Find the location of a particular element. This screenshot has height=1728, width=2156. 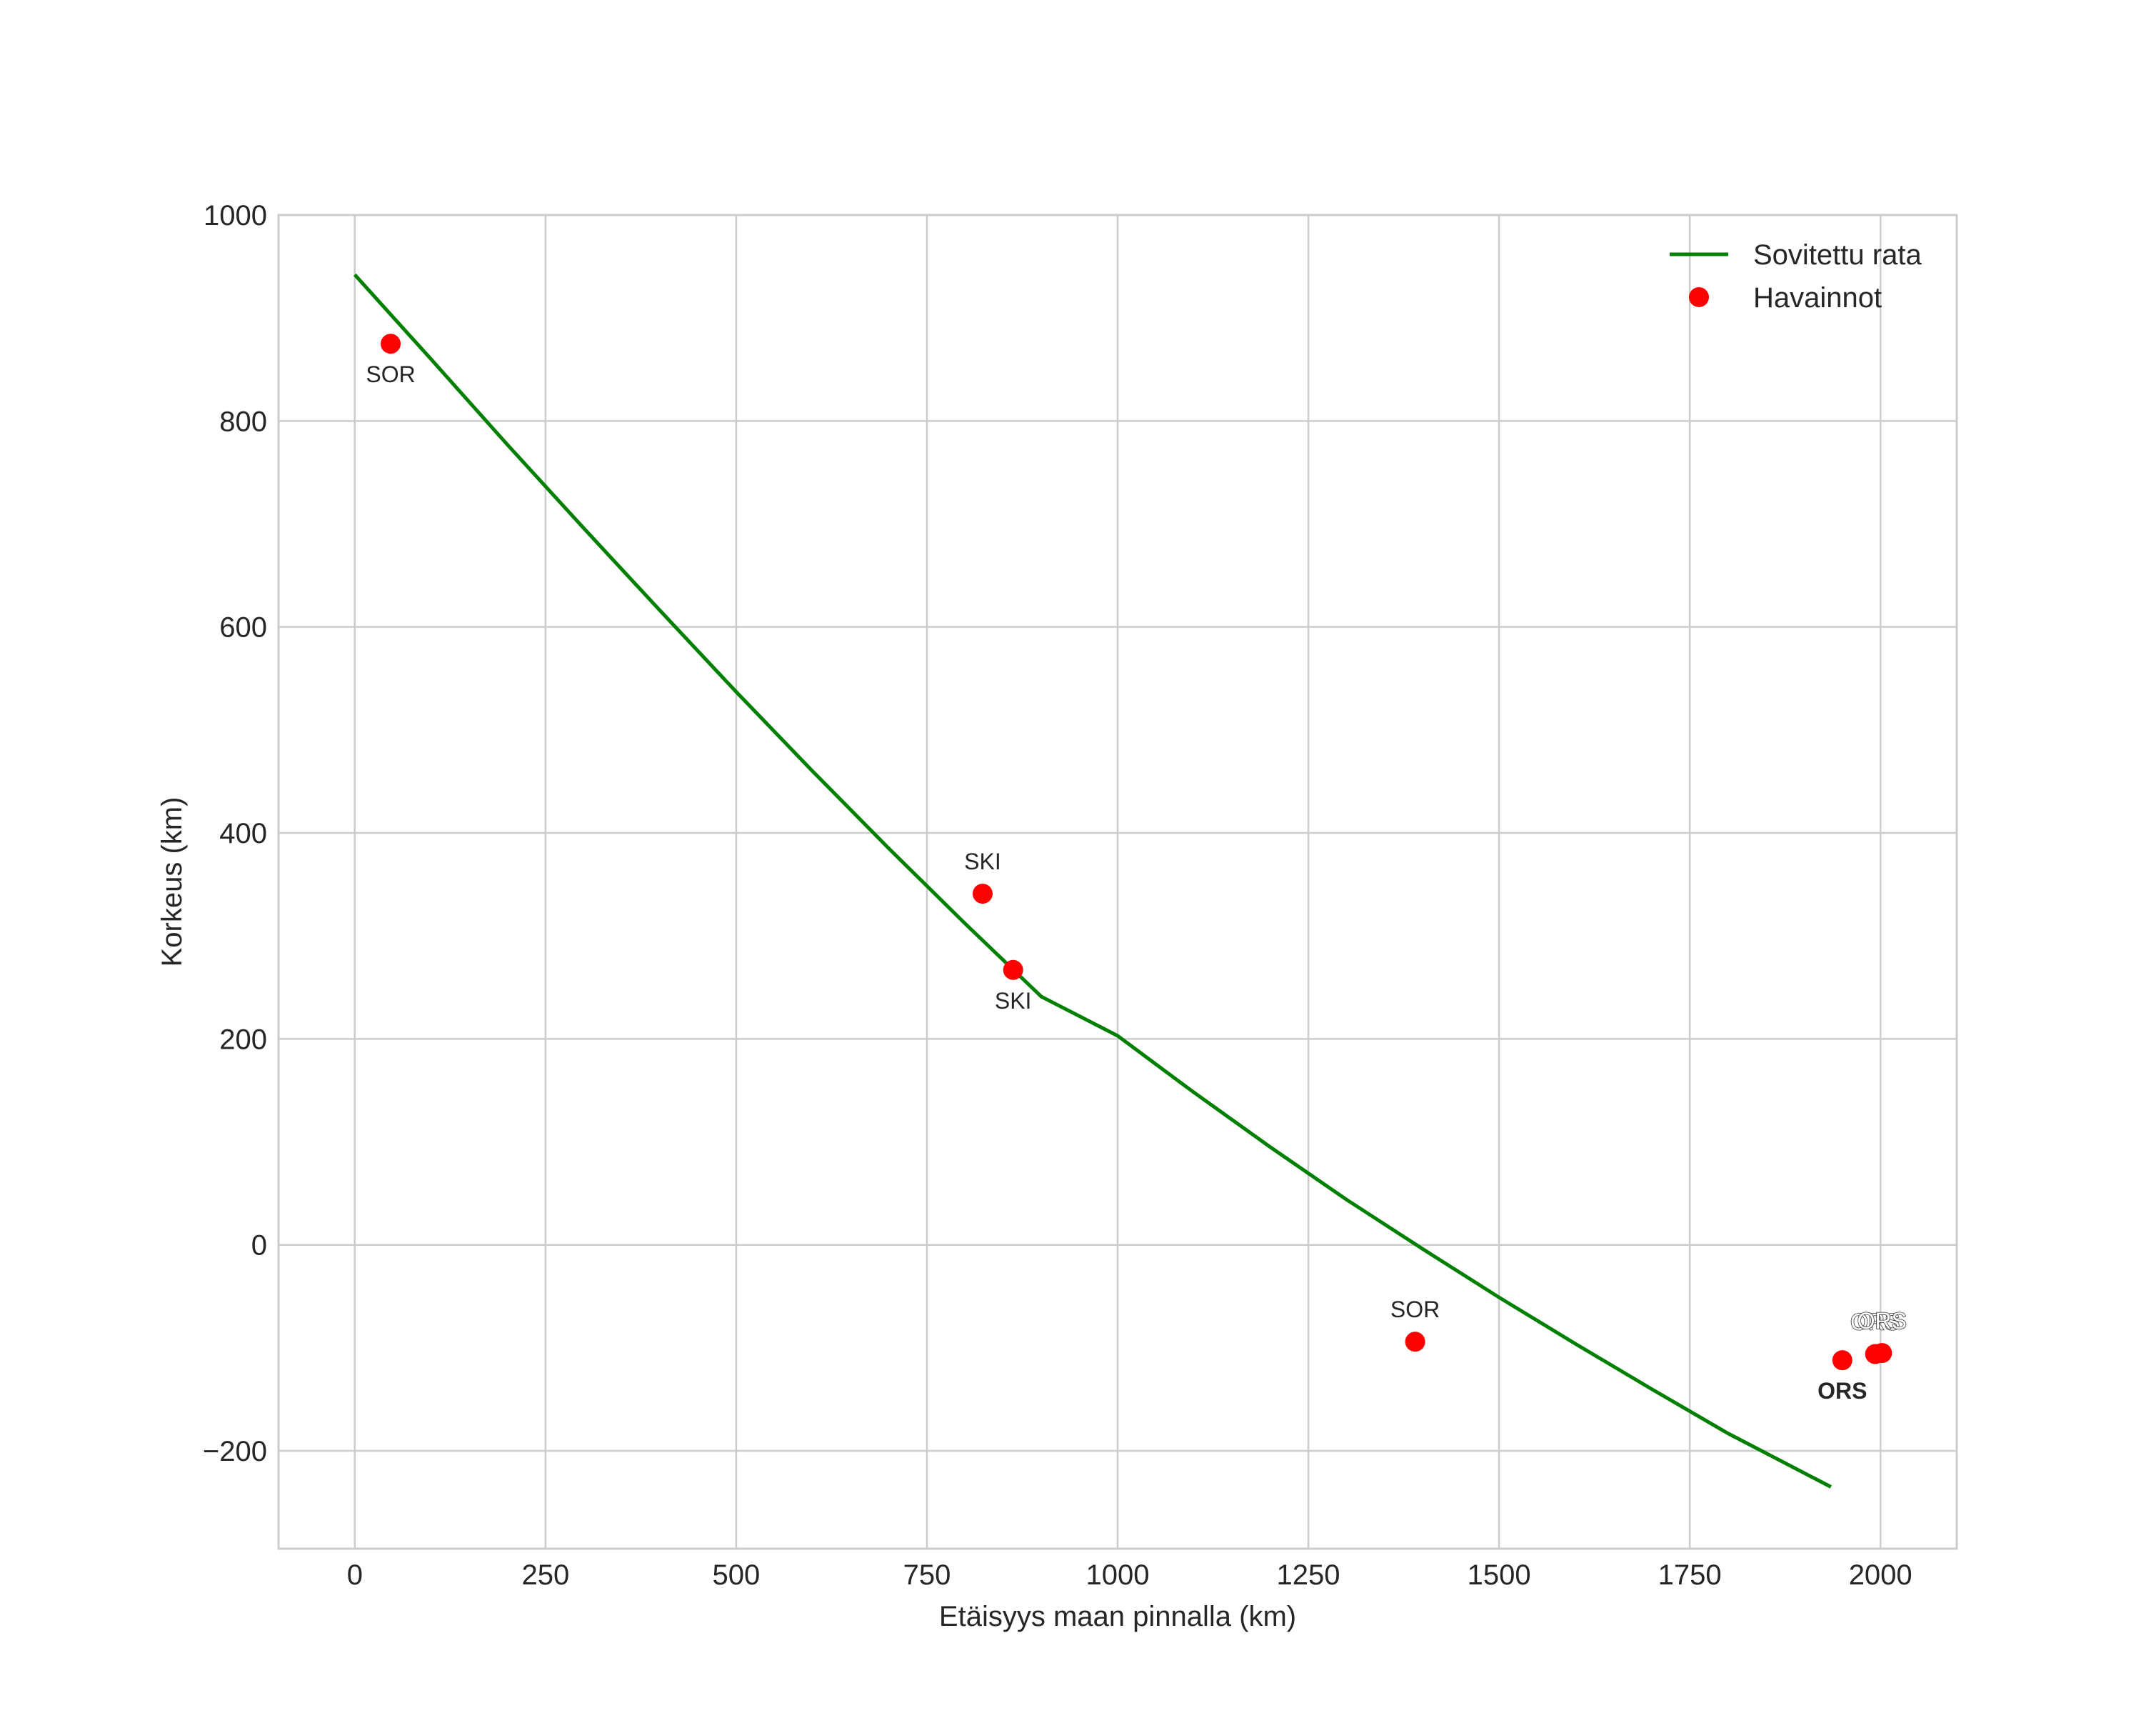

x-tick-label: 2000 is located at coordinates (1880, 1575).